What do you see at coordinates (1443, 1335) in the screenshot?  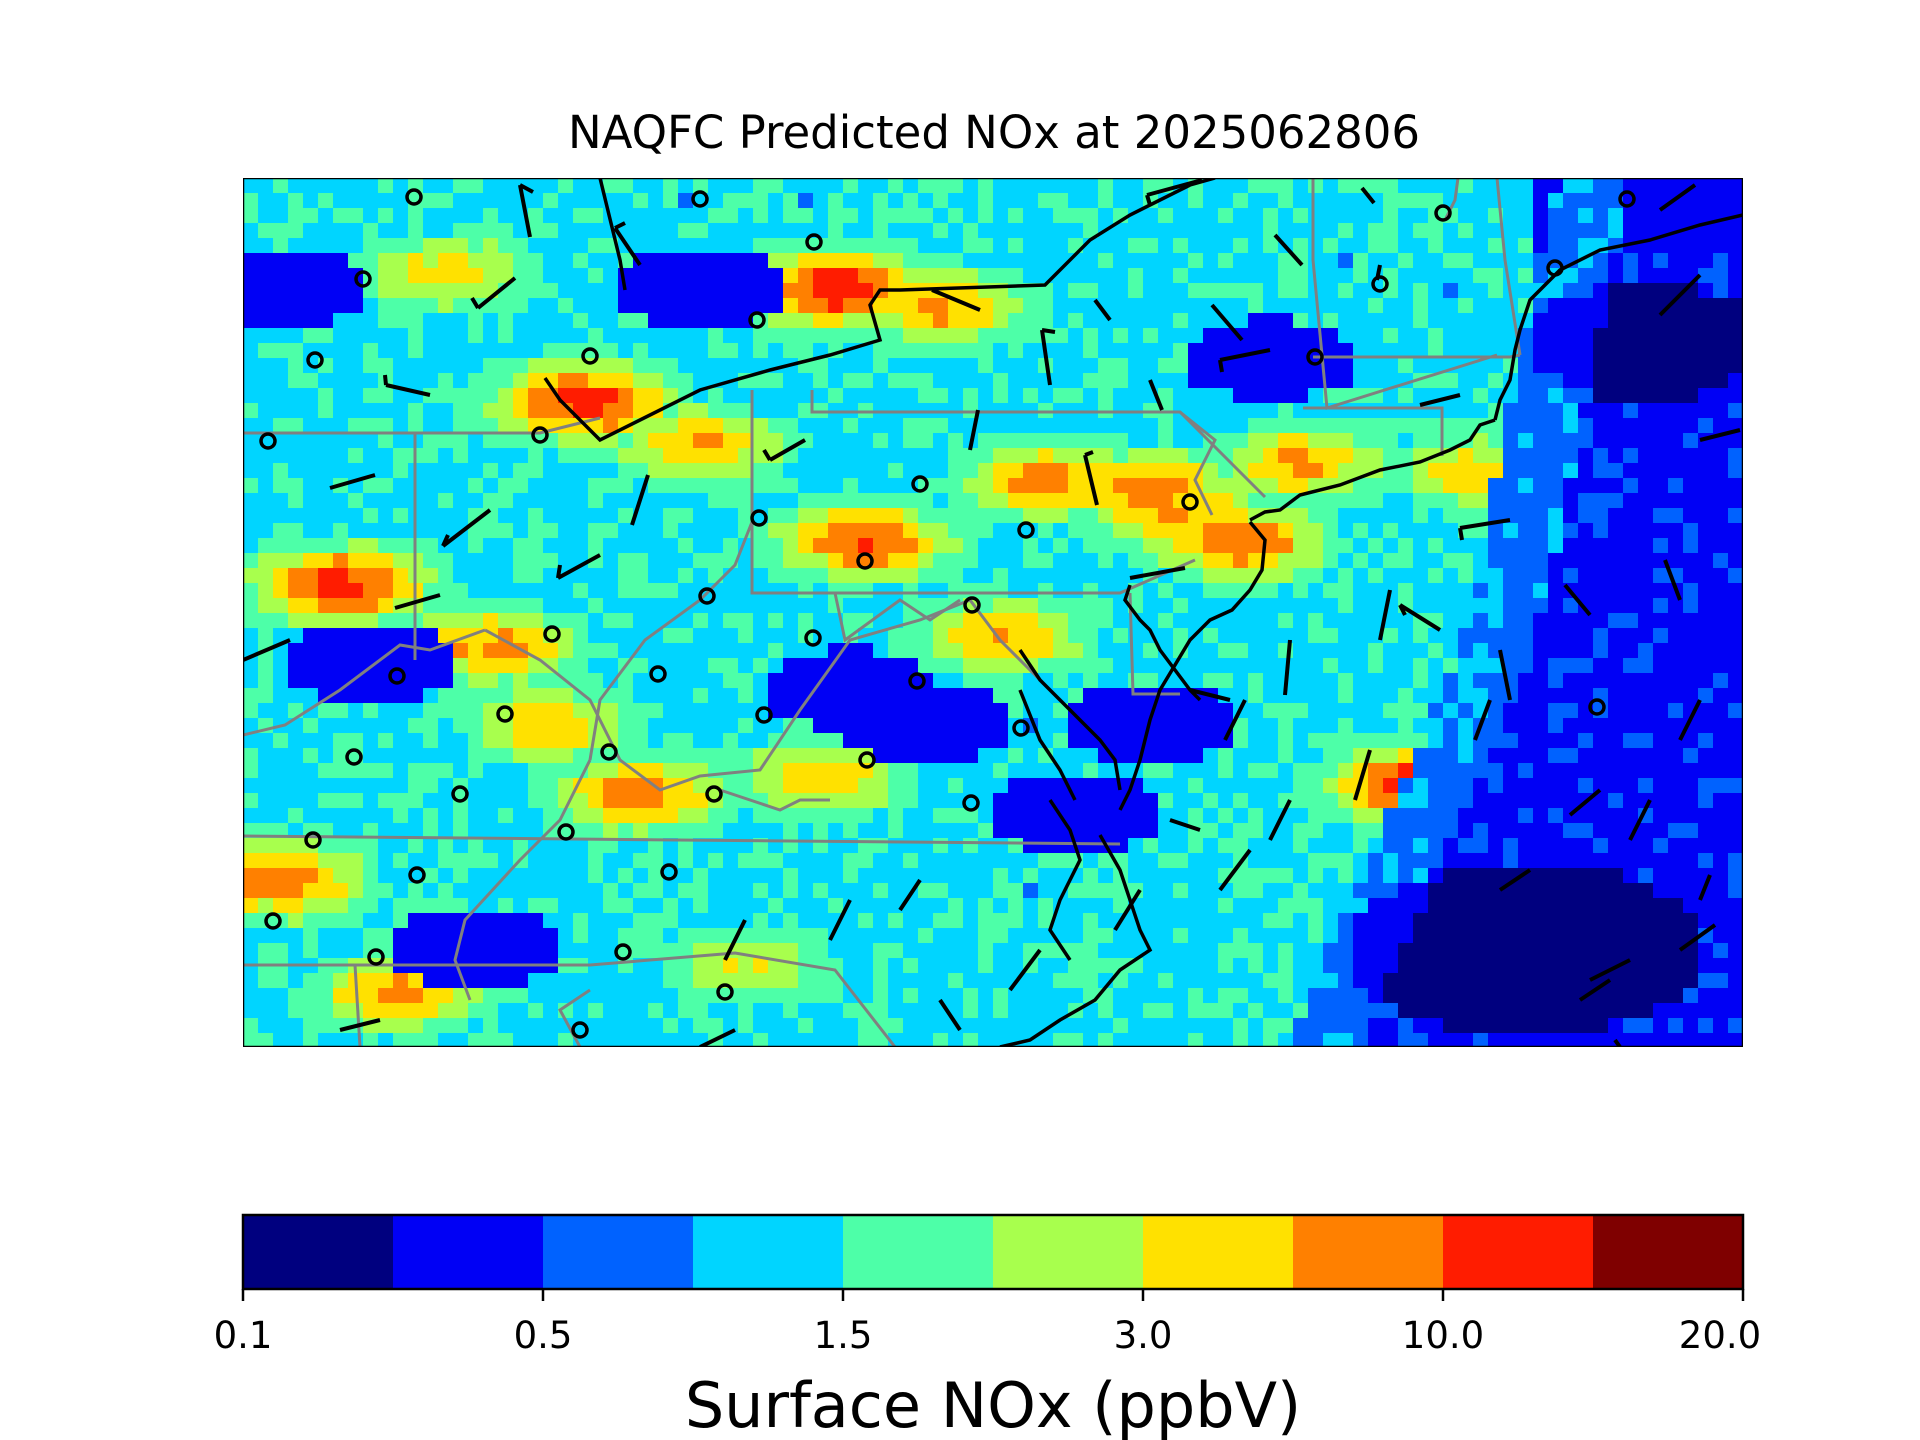 I see `colorbar-tick-label: 10.0` at bounding box center [1443, 1335].